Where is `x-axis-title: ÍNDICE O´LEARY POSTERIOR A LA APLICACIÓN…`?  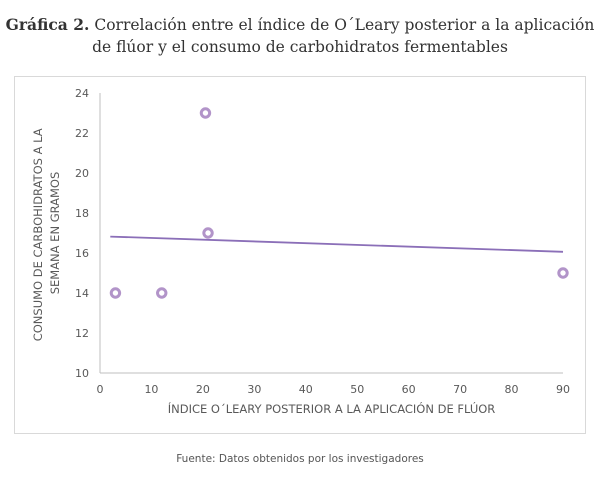 x-axis-title: ÍNDICE O´LEARY POSTERIOR A LA APLICACIÓN… is located at coordinates (332, 408).